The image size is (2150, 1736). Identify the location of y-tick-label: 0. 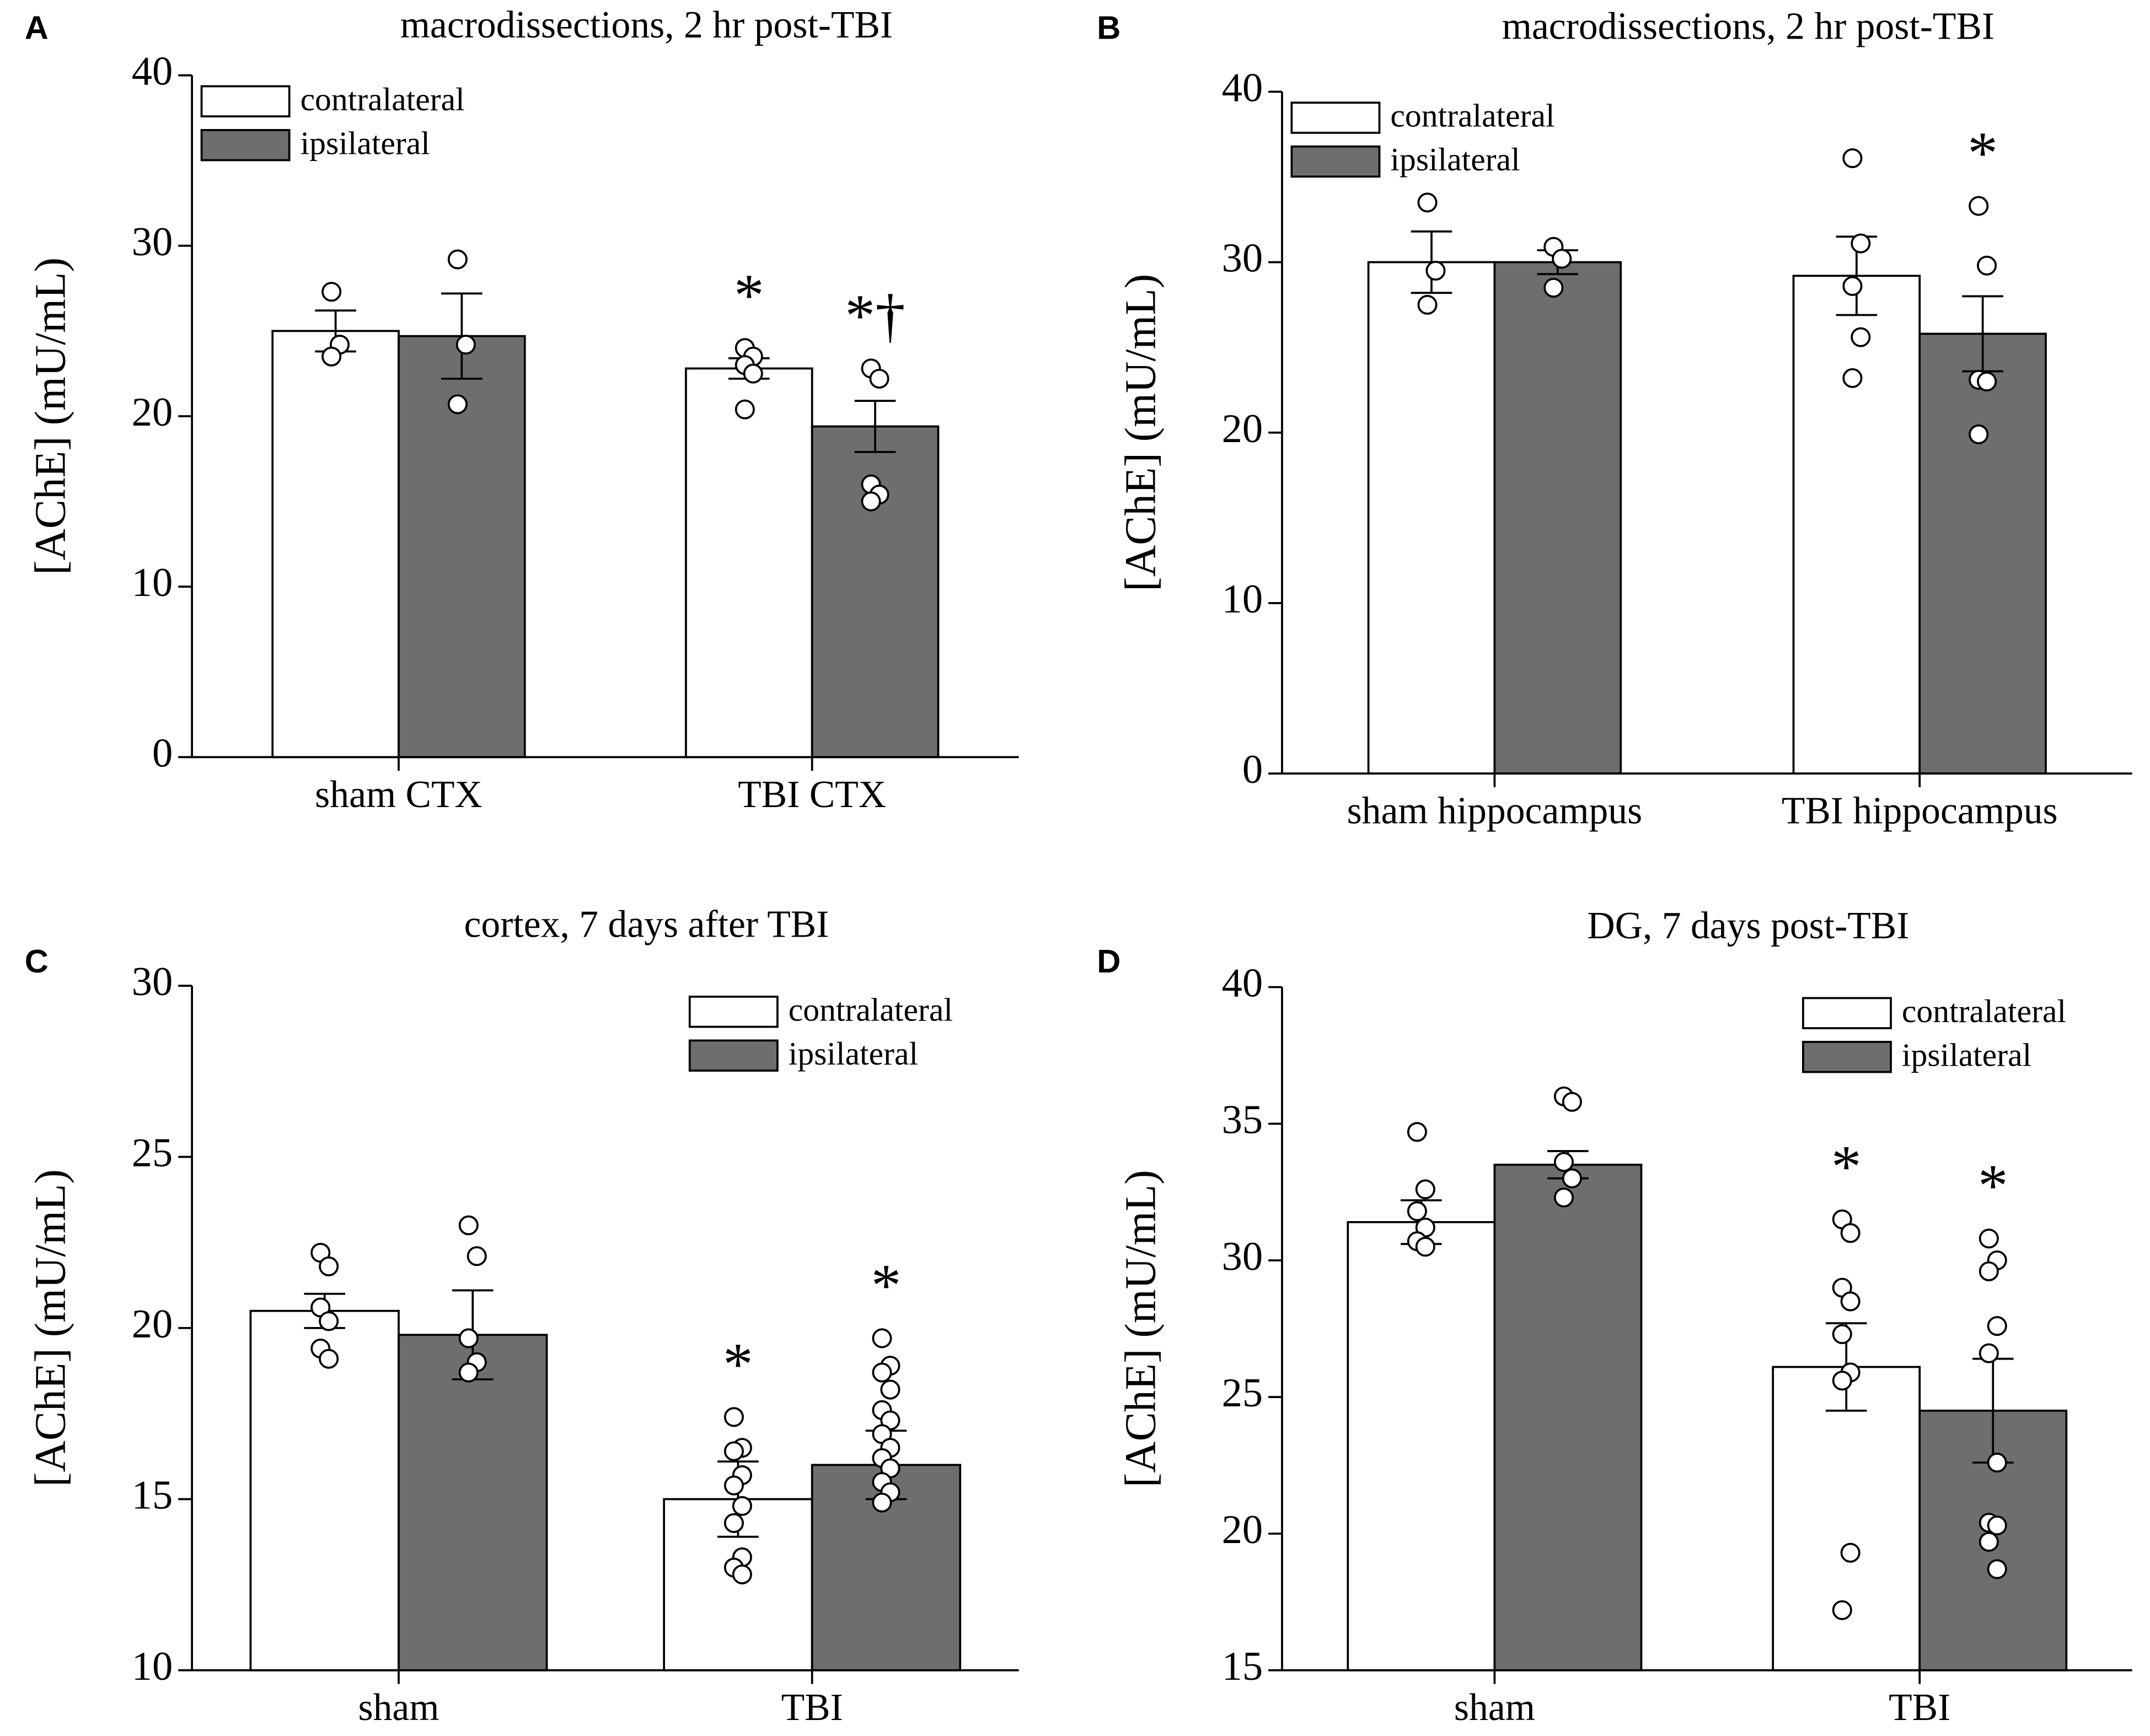
(1252, 769).